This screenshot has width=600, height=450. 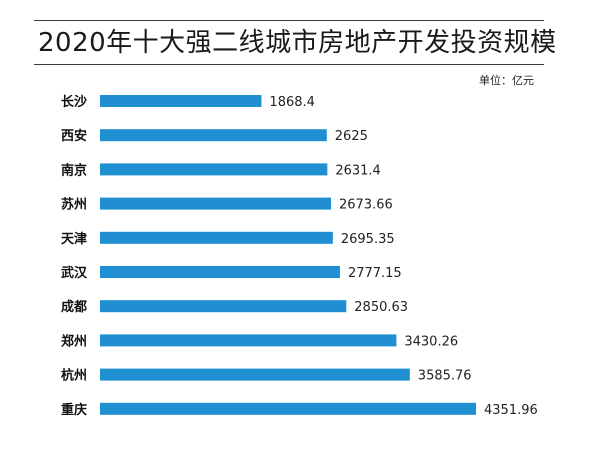 What do you see at coordinates (74, 102) in the screenshot?
I see `category-label: 长沙` at bounding box center [74, 102].